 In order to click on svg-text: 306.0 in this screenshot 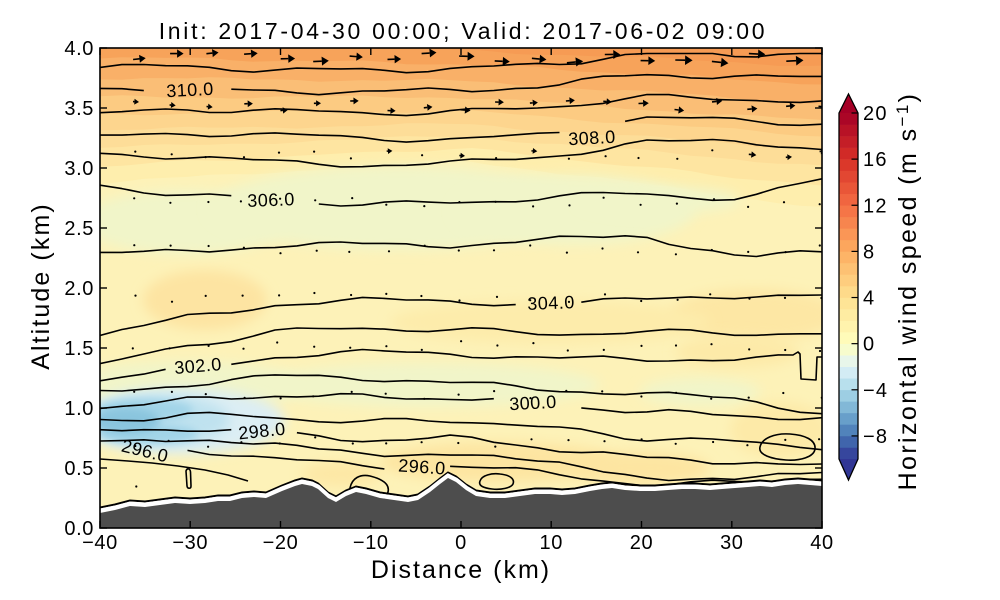, I will do `click(271, 200)`.